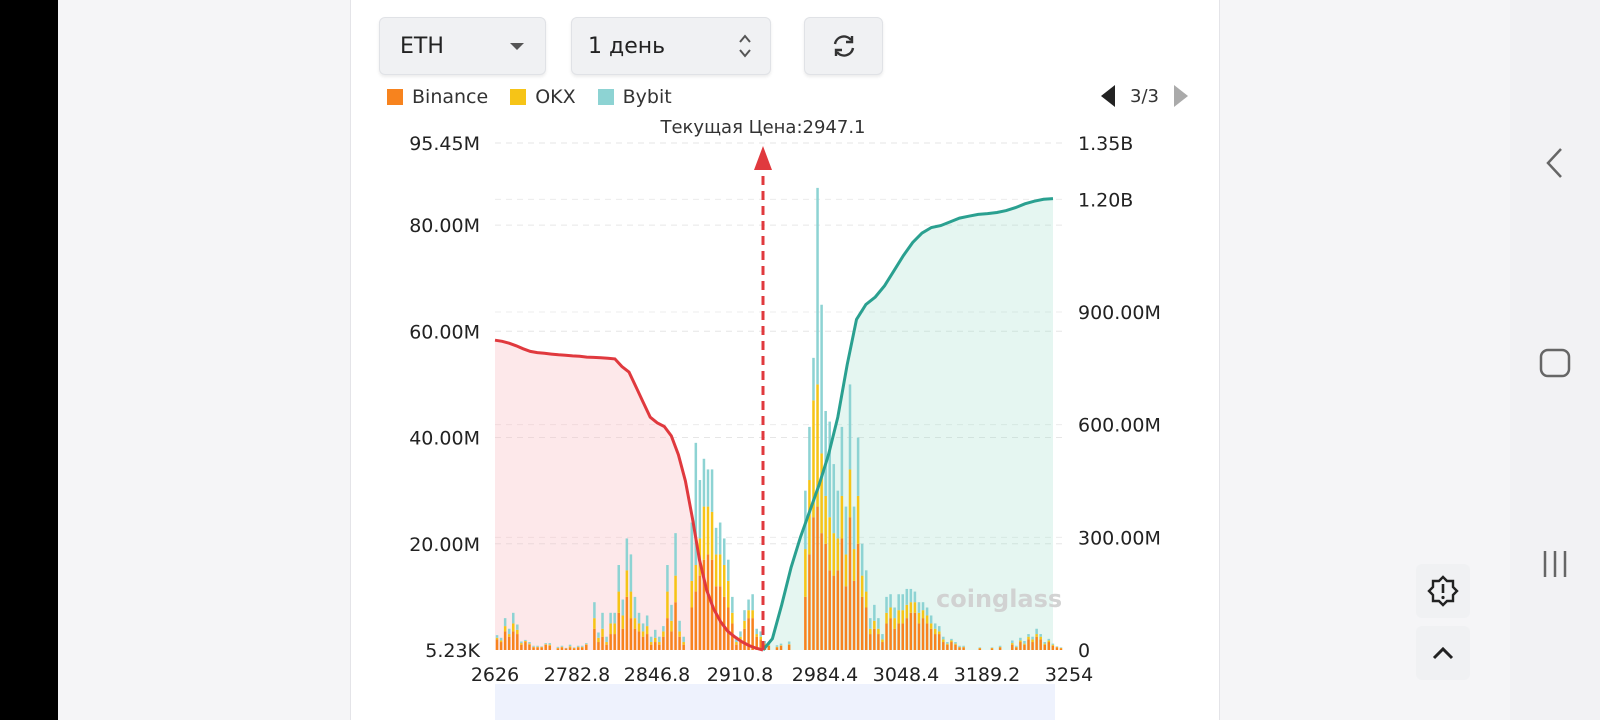 The width and height of the screenshot is (1600, 720). What do you see at coordinates (517, 46) in the screenshot?
I see `chevron-down-icon` at bounding box center [517, 46].